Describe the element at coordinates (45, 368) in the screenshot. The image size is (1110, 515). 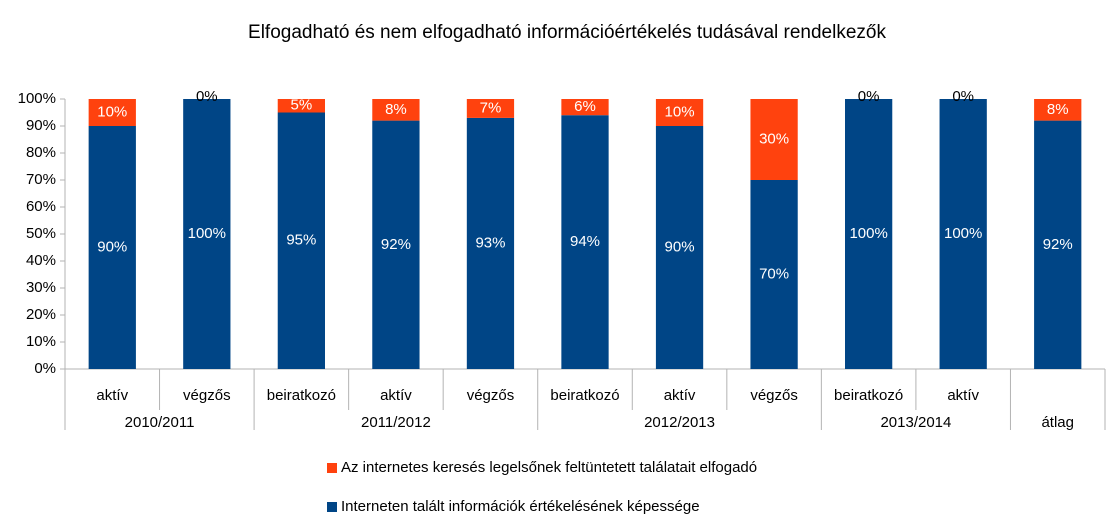
I see `y-tick-label: 0%` at that location.